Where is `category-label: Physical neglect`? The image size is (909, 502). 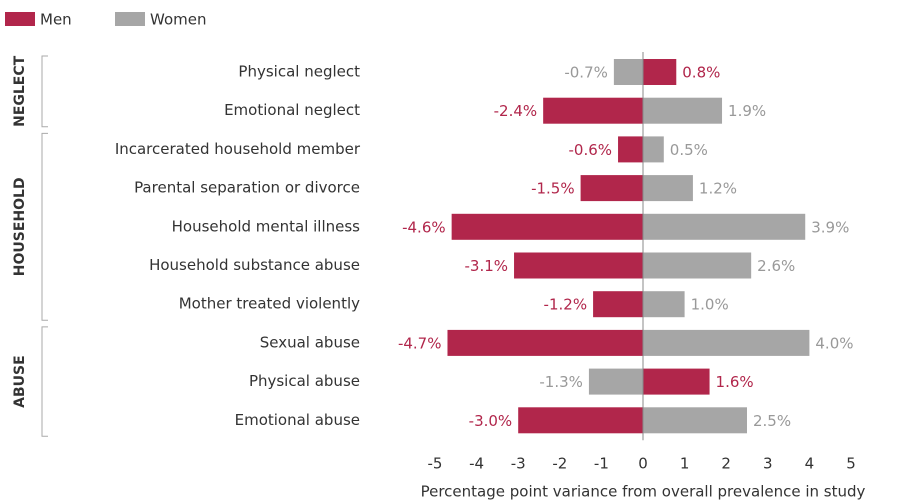
category-label: Physical neglect is located at coordinates (299, 72).